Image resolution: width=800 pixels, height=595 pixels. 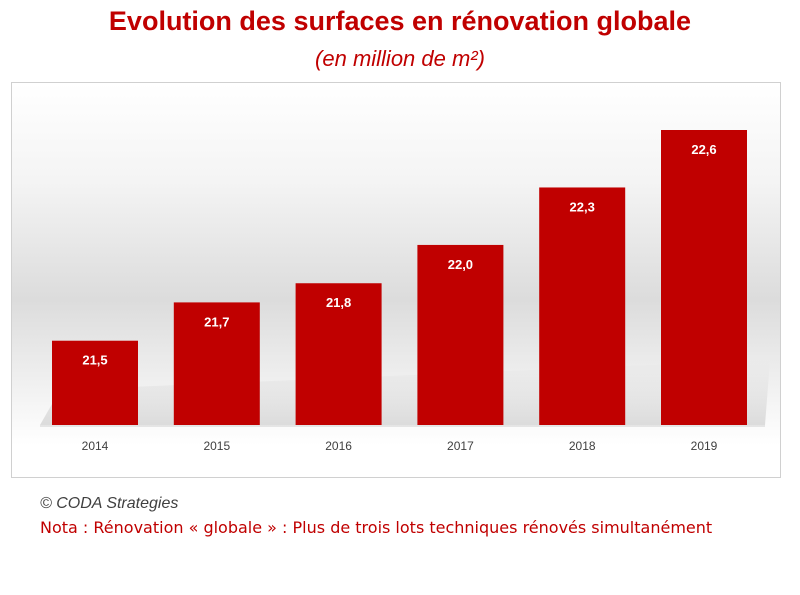 I want to click on bar-2019, so click(x=704, y=277).